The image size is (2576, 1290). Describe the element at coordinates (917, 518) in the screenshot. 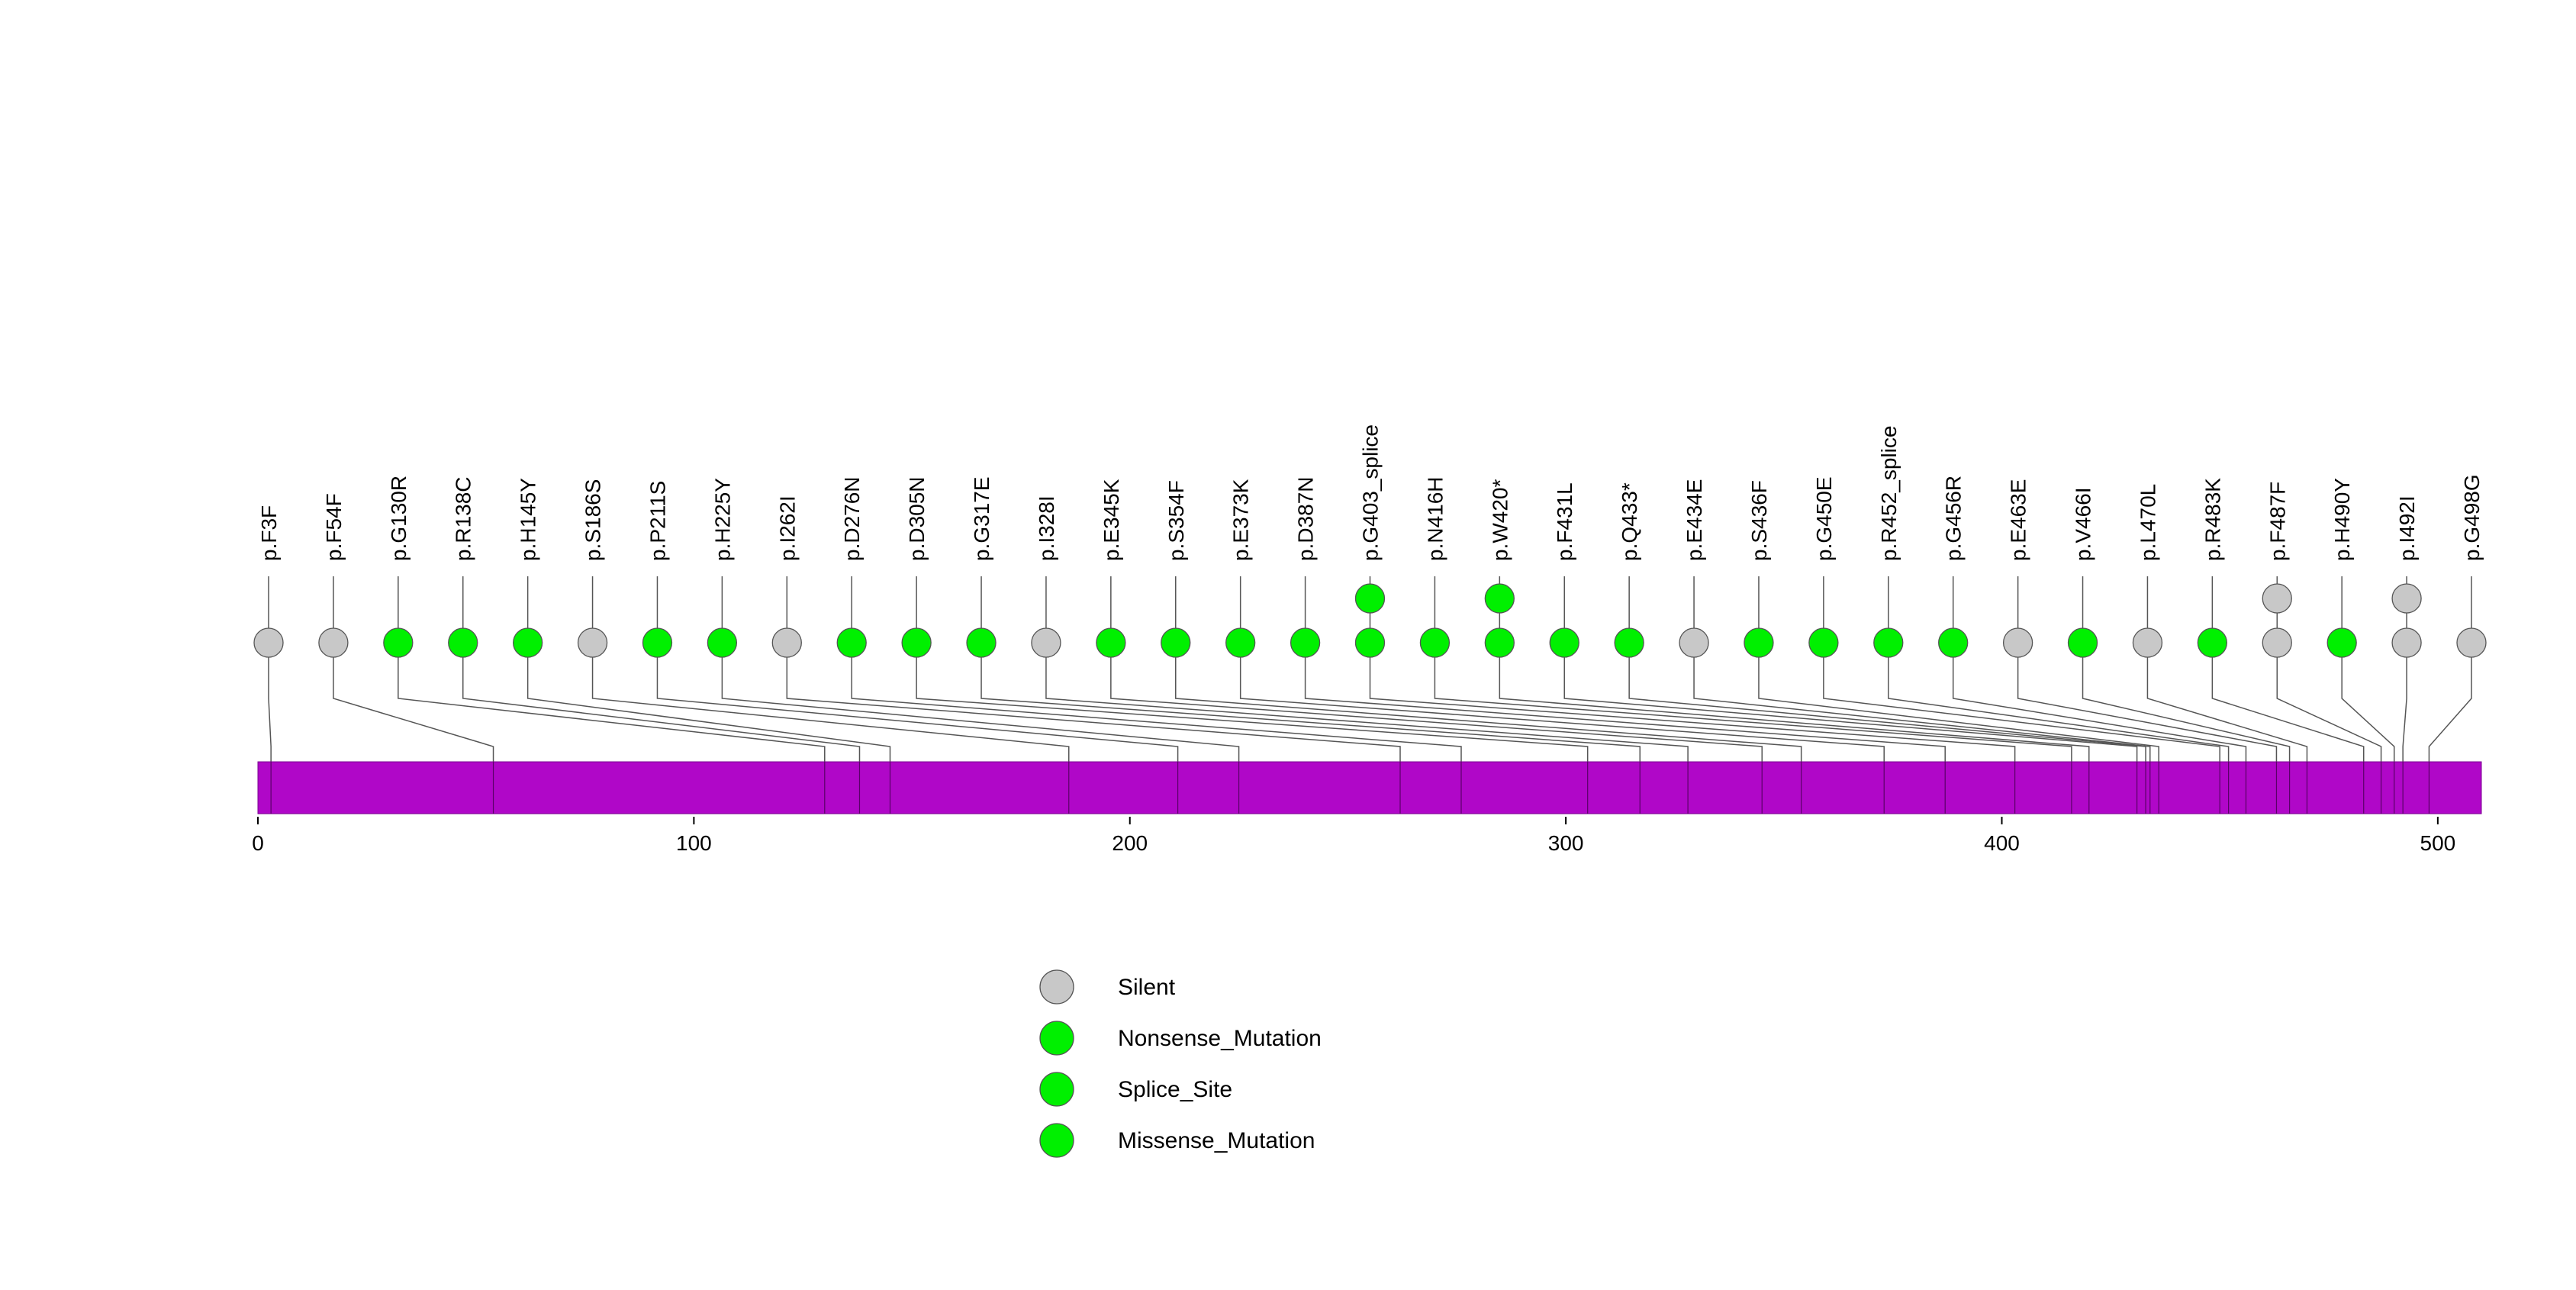

I see `mutation-label: p.D305N` at that location.